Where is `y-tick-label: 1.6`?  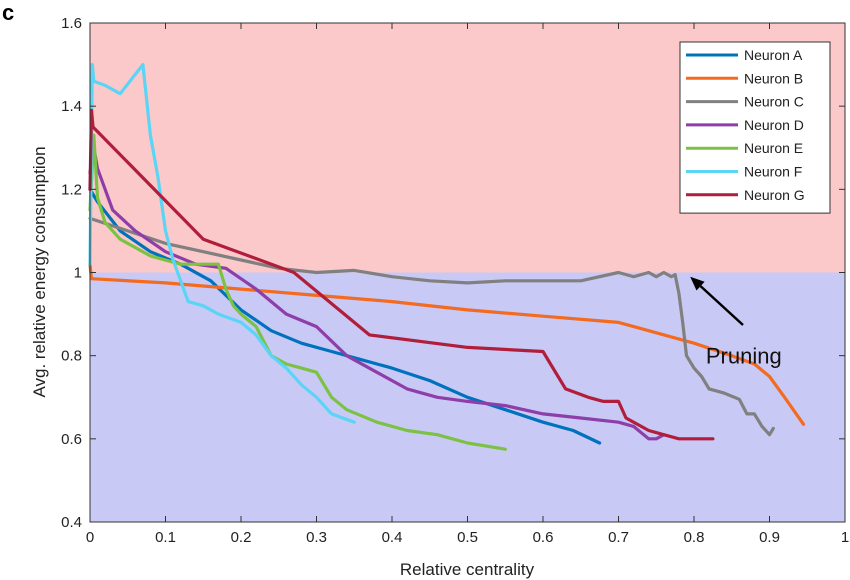 y-tick-label: 1.6 is located at coordinates (71, 23).